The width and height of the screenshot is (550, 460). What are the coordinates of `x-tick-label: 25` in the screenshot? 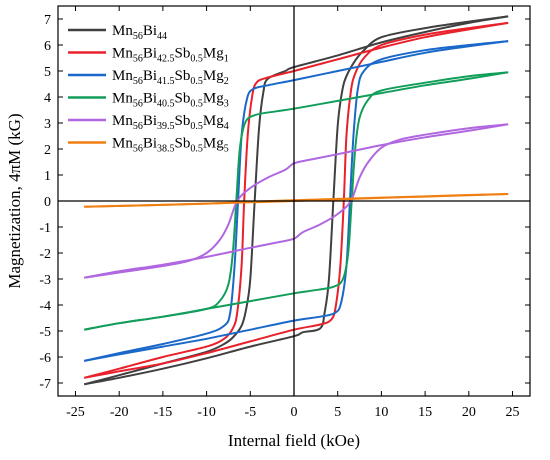 It's located at (513, 412).